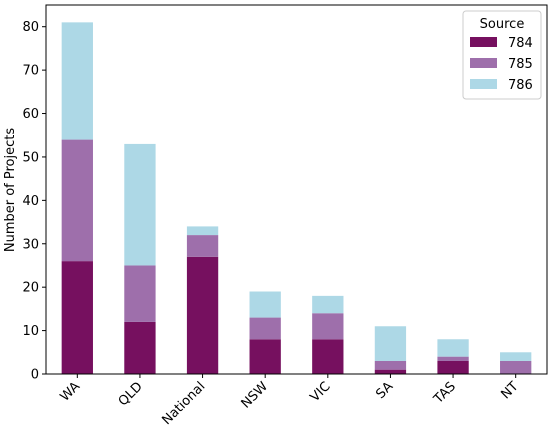 Image resolution: width=551 pixels, height=438 pixels. What do you see at coordinates (520, 64) in the screenshot?
I see `legend-label-785: 785` at bounding box center [520, 64].